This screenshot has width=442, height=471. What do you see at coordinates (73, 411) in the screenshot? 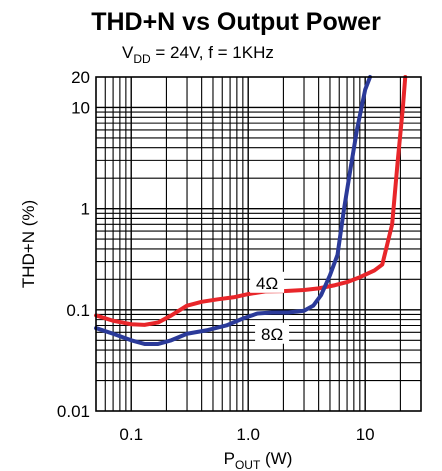
I see `y-tick-label: 0.01` at bounding box center [73, 411].